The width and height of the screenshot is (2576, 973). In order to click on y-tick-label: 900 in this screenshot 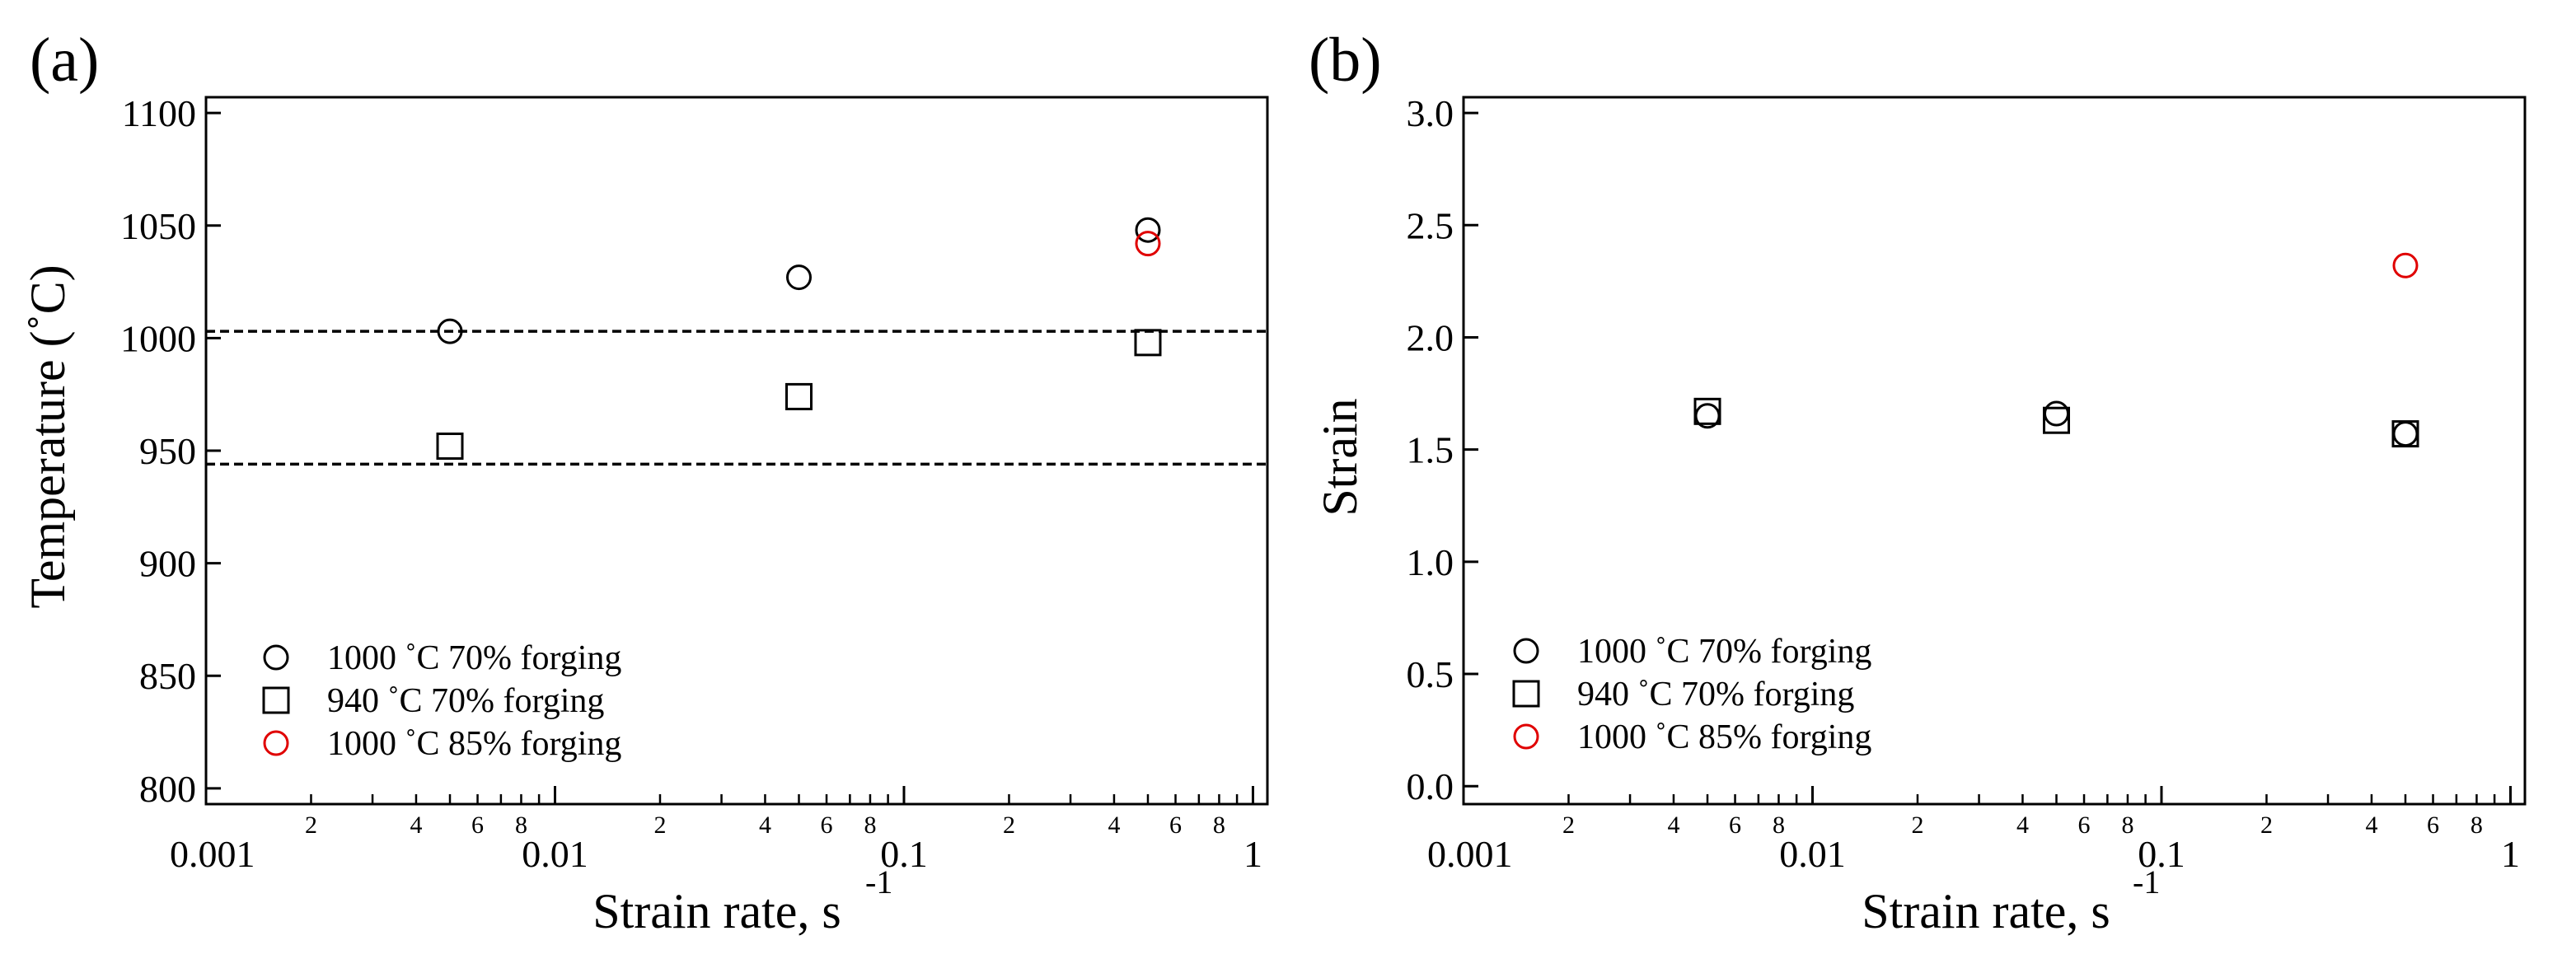, I will do `click(167, 564)`.